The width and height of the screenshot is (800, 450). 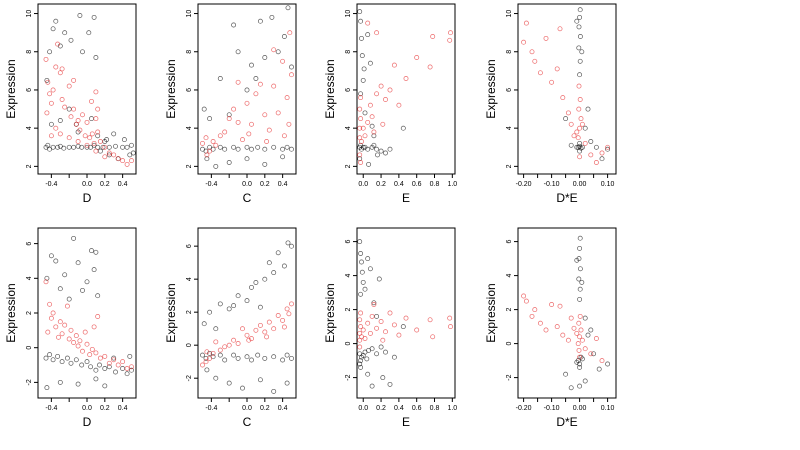 What do you see at coordinates (566, 313) in the screenshot?
I see `data-points` at bounding box center [566, 313].